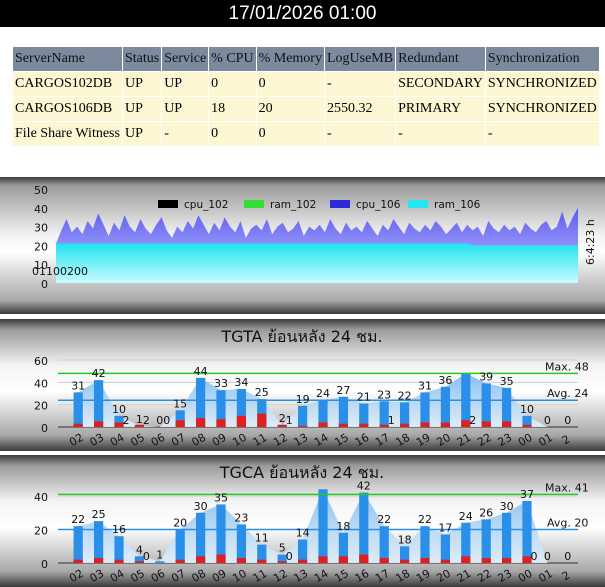 The width and height of the screenshot is (605, 587). What do you see at coordinates (445, 528) in the screenshot?
I see `data-label: 17` at bounding box center [445, 528].